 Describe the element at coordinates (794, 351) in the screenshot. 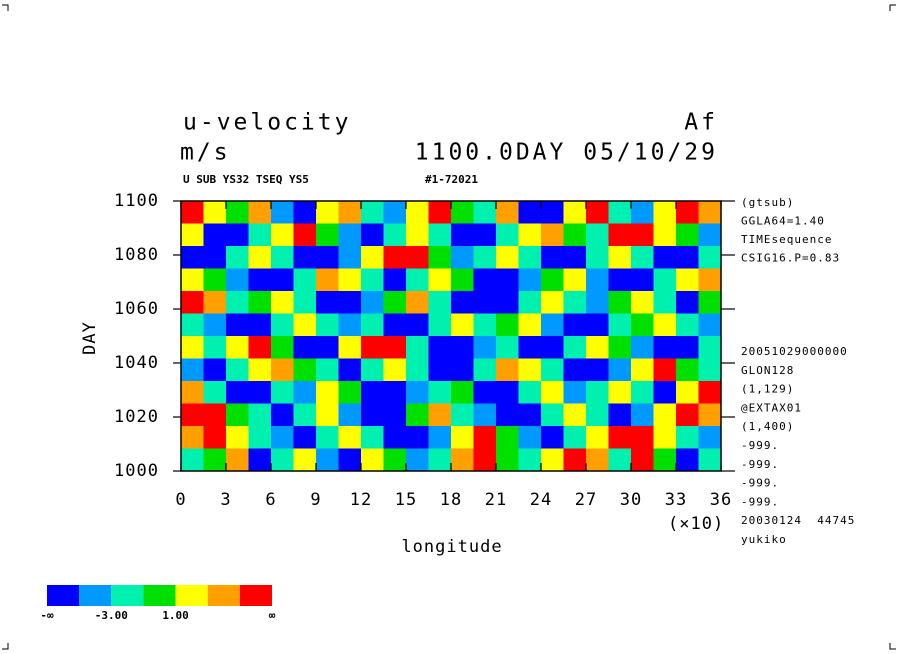

I see `info-text: 20051029000000` at that location.